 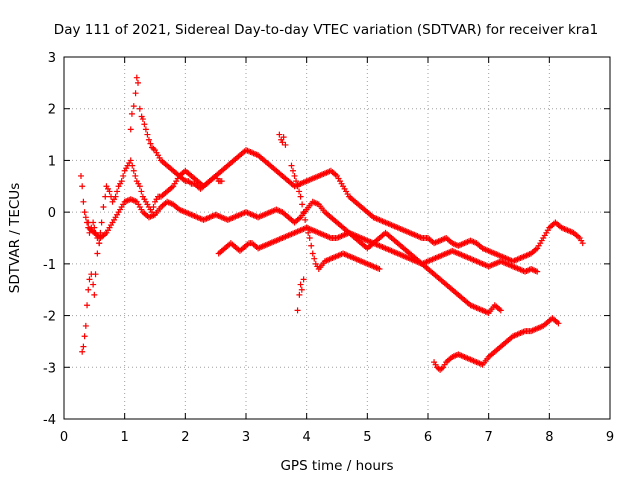 I want to click on y-tick-label: -1, so click(x=49, y=265).